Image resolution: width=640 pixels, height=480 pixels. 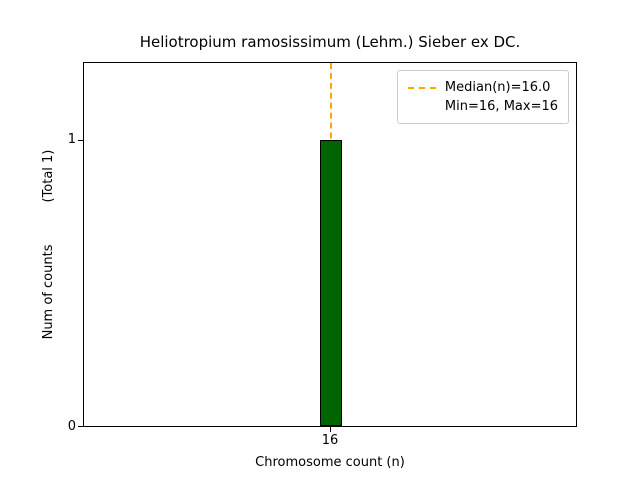 I want to click on legend-row-minmax: Min=16, Max=16, so click(x=483, y=106).